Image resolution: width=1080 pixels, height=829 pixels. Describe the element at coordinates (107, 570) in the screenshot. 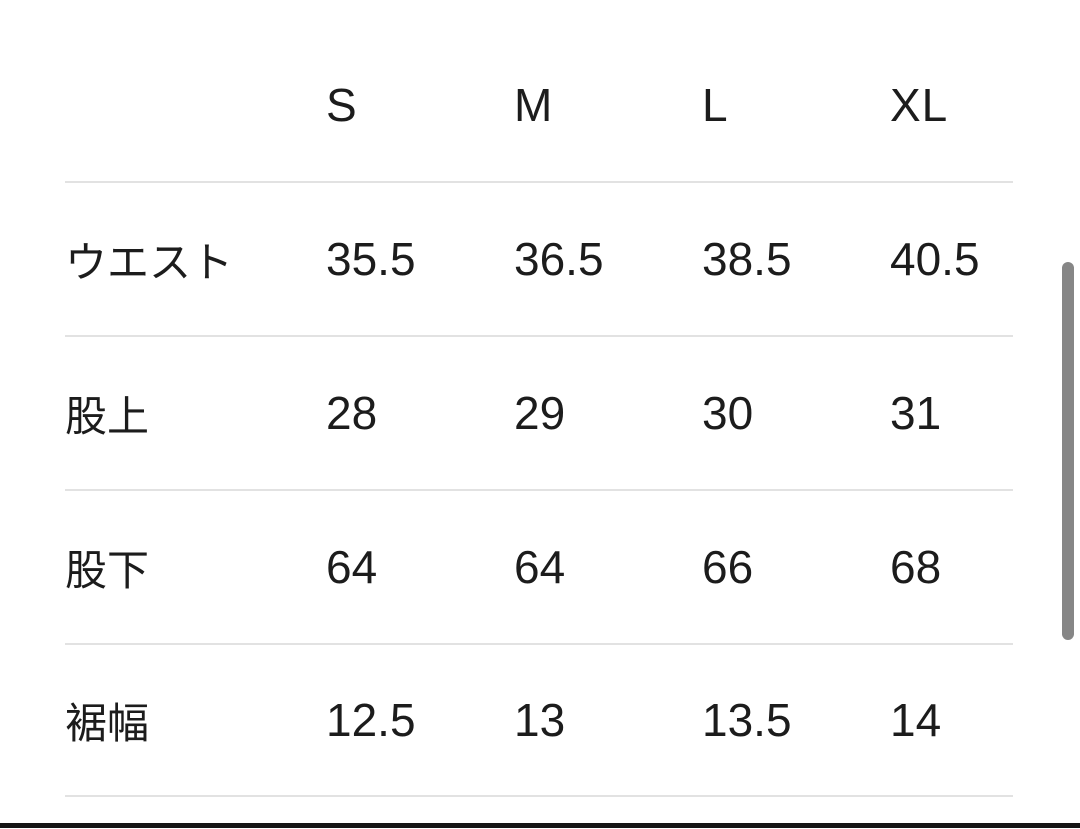

I see `row-label: 股下` at that location.